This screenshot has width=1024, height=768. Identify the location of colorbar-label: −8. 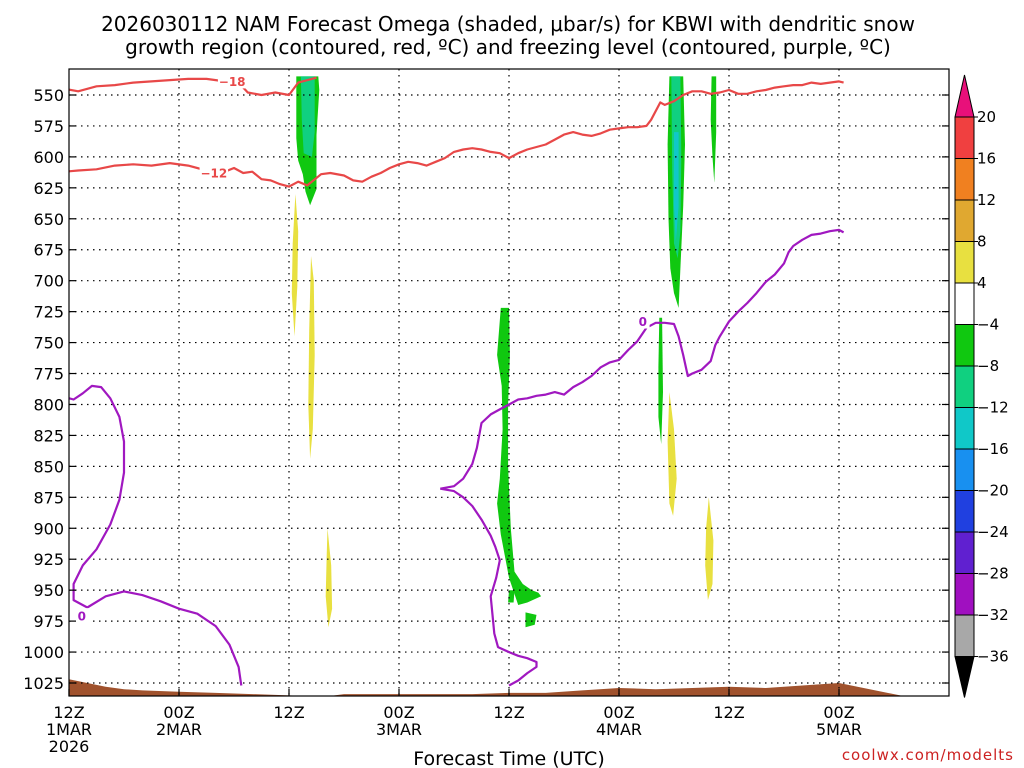
(988, 366).